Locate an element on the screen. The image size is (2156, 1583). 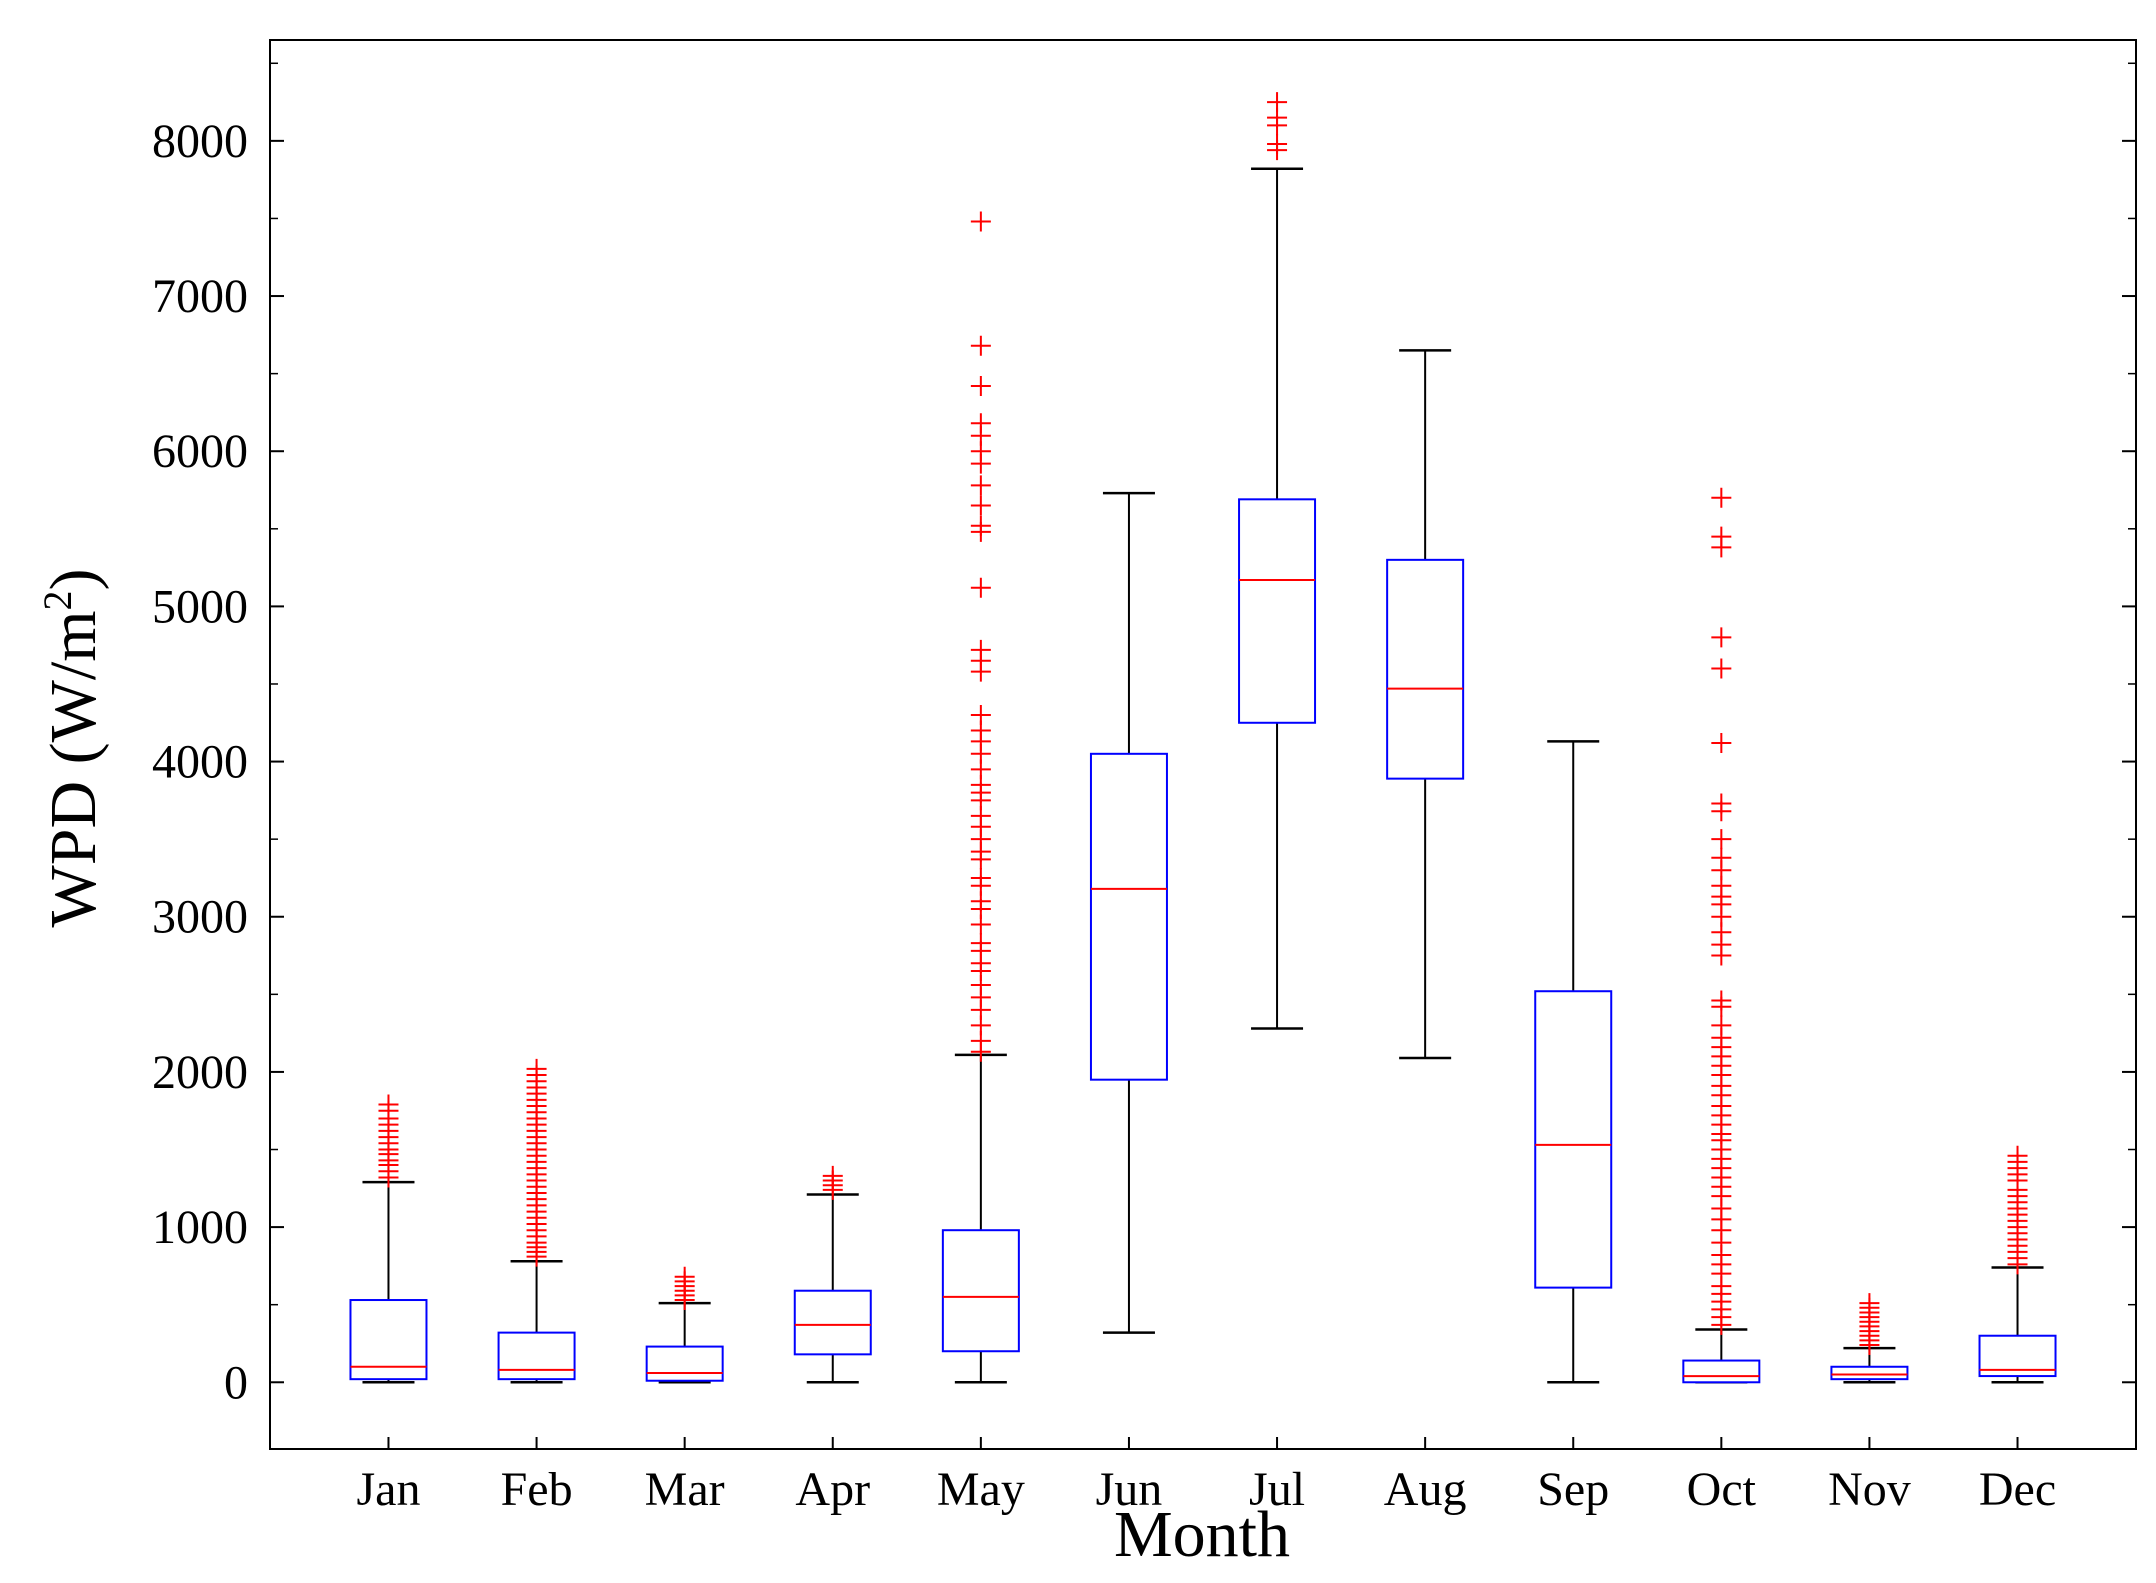
y-axis-label-main: WPD (W/m is located at coordinates (73, 768).